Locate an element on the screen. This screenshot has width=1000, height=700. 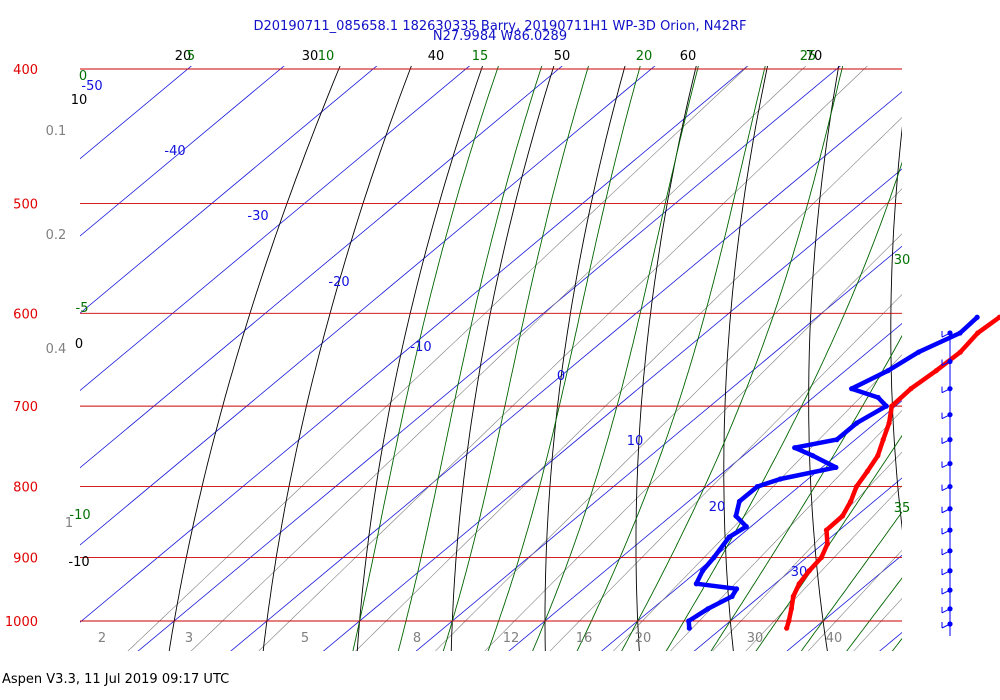
mixing-ratio-label: 1 is located at coordinates (69, 523).